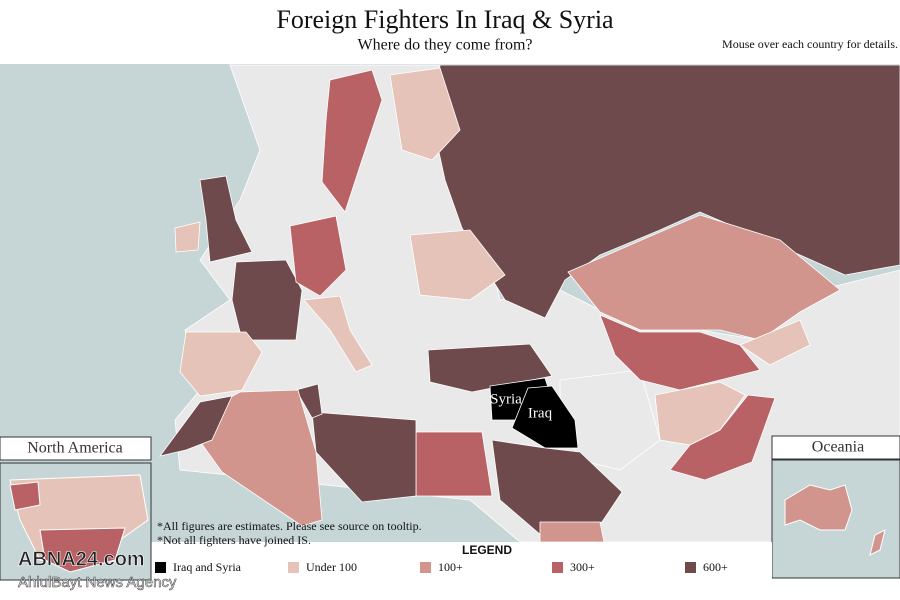 This screenshot has width=900, height=600. Describe the element at coordinates (445, 19) in the screenshot. I see `title: Foreign Fighters In Iraq & Syria` at that location.